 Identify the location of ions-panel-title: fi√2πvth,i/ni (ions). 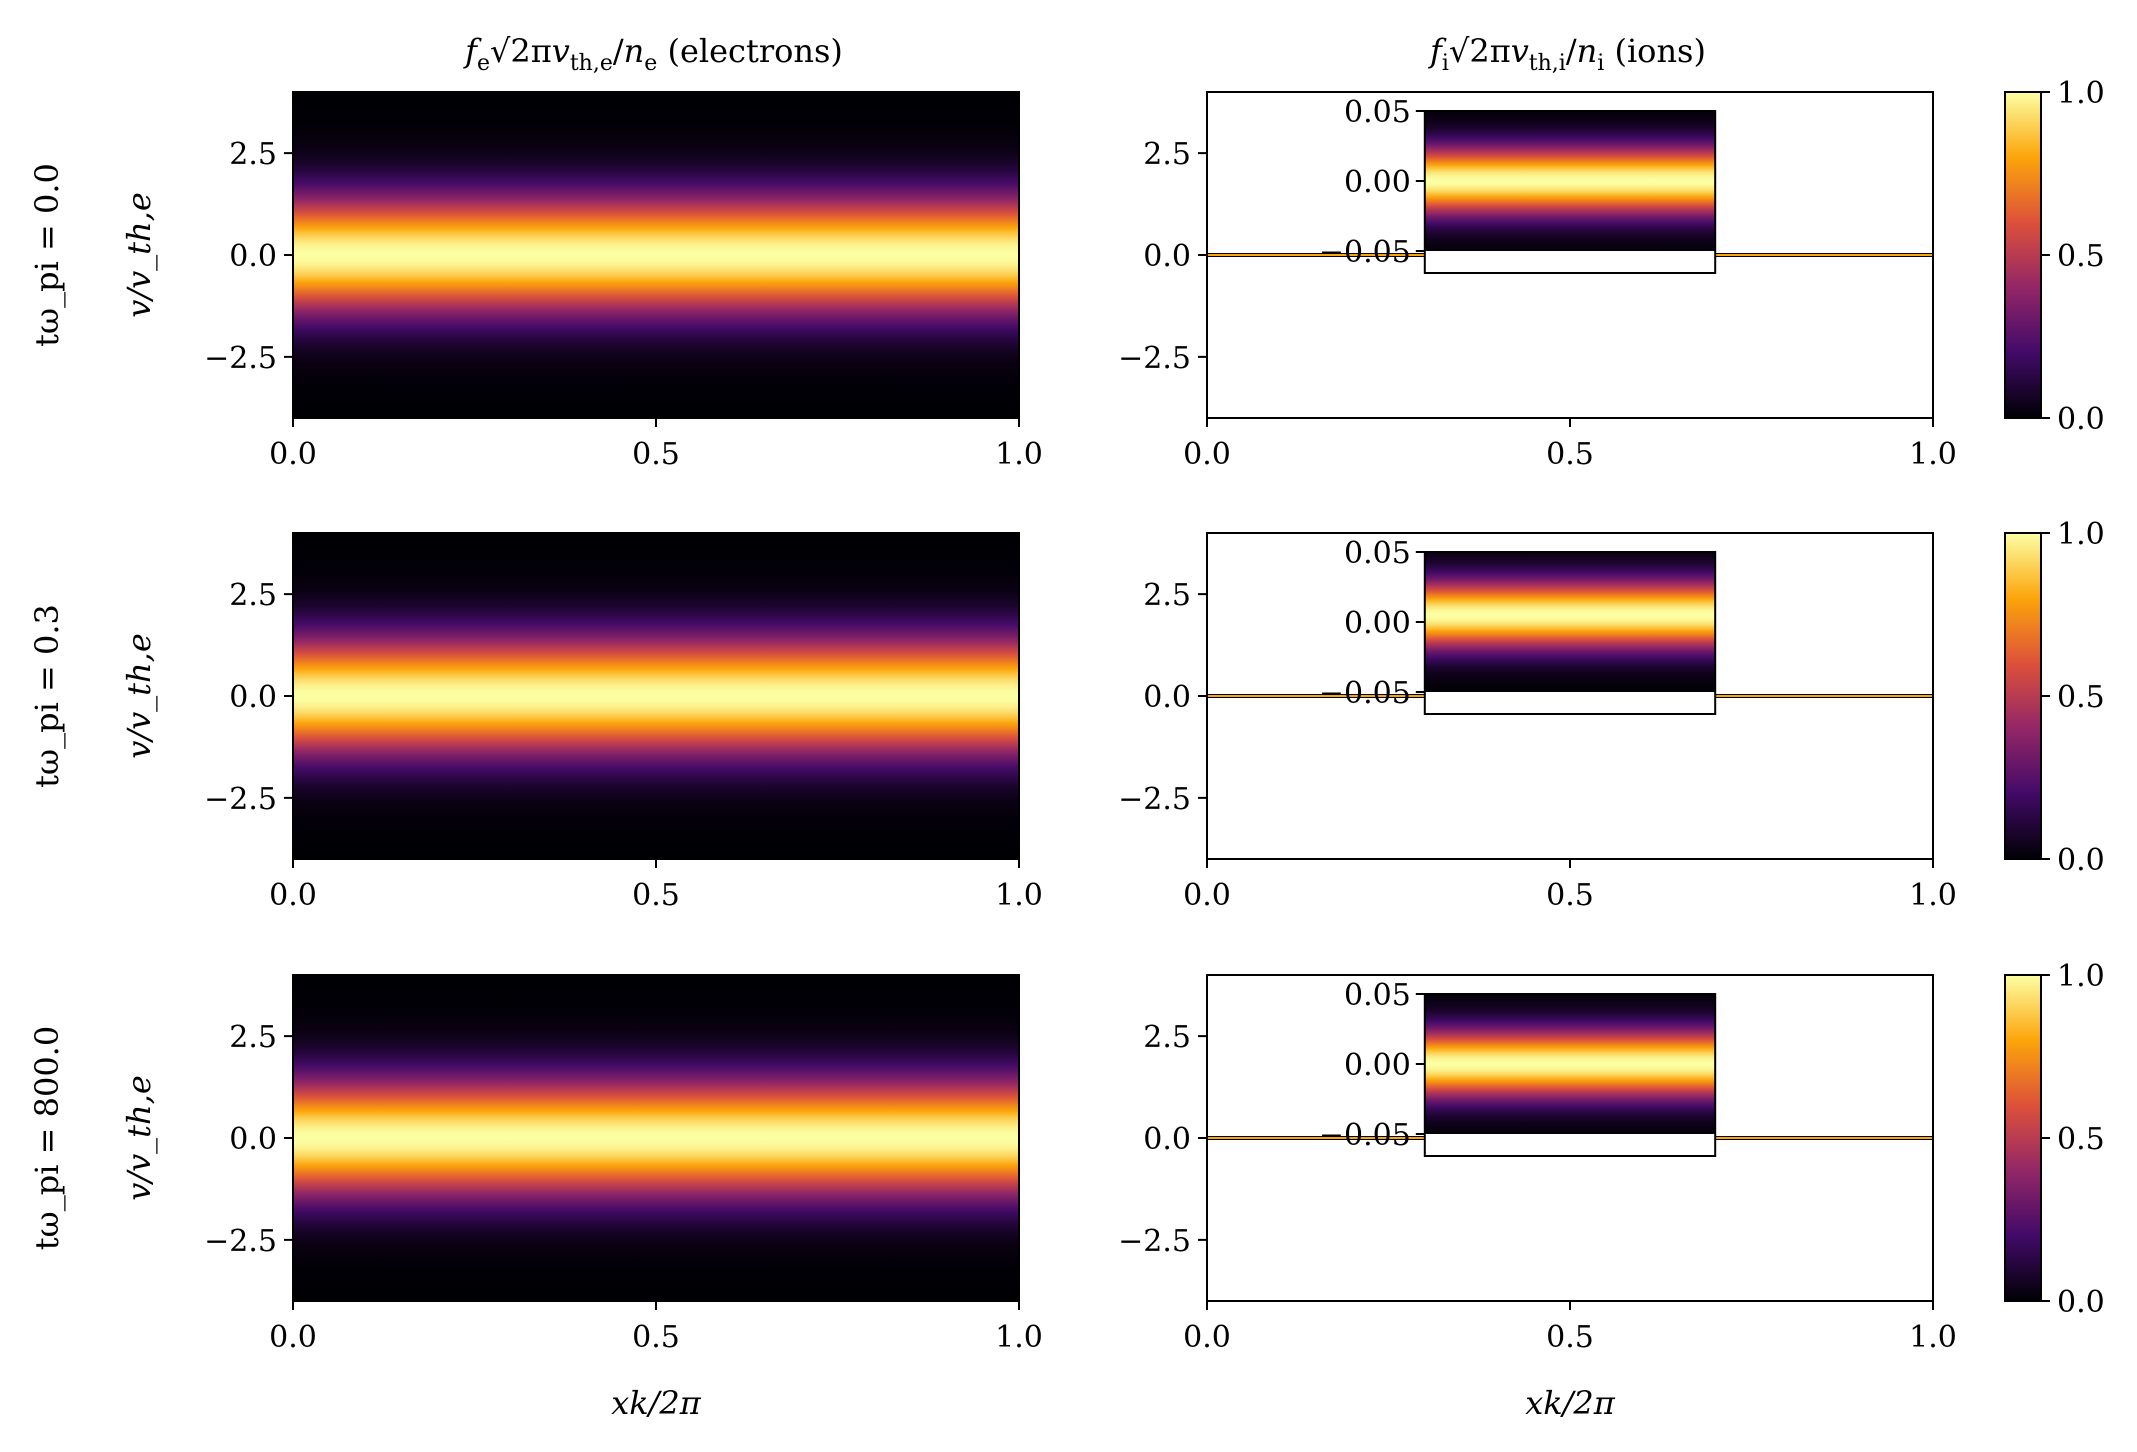
(1567, 54).